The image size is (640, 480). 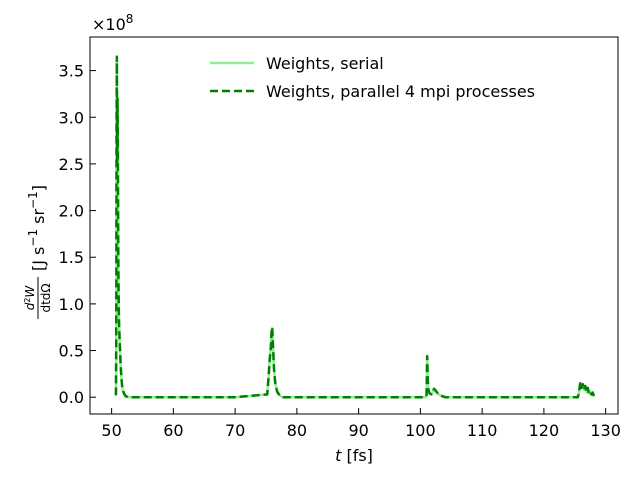 I want to click on y-axis-label-unit-sup2: −1, so click(x=33, y=200).